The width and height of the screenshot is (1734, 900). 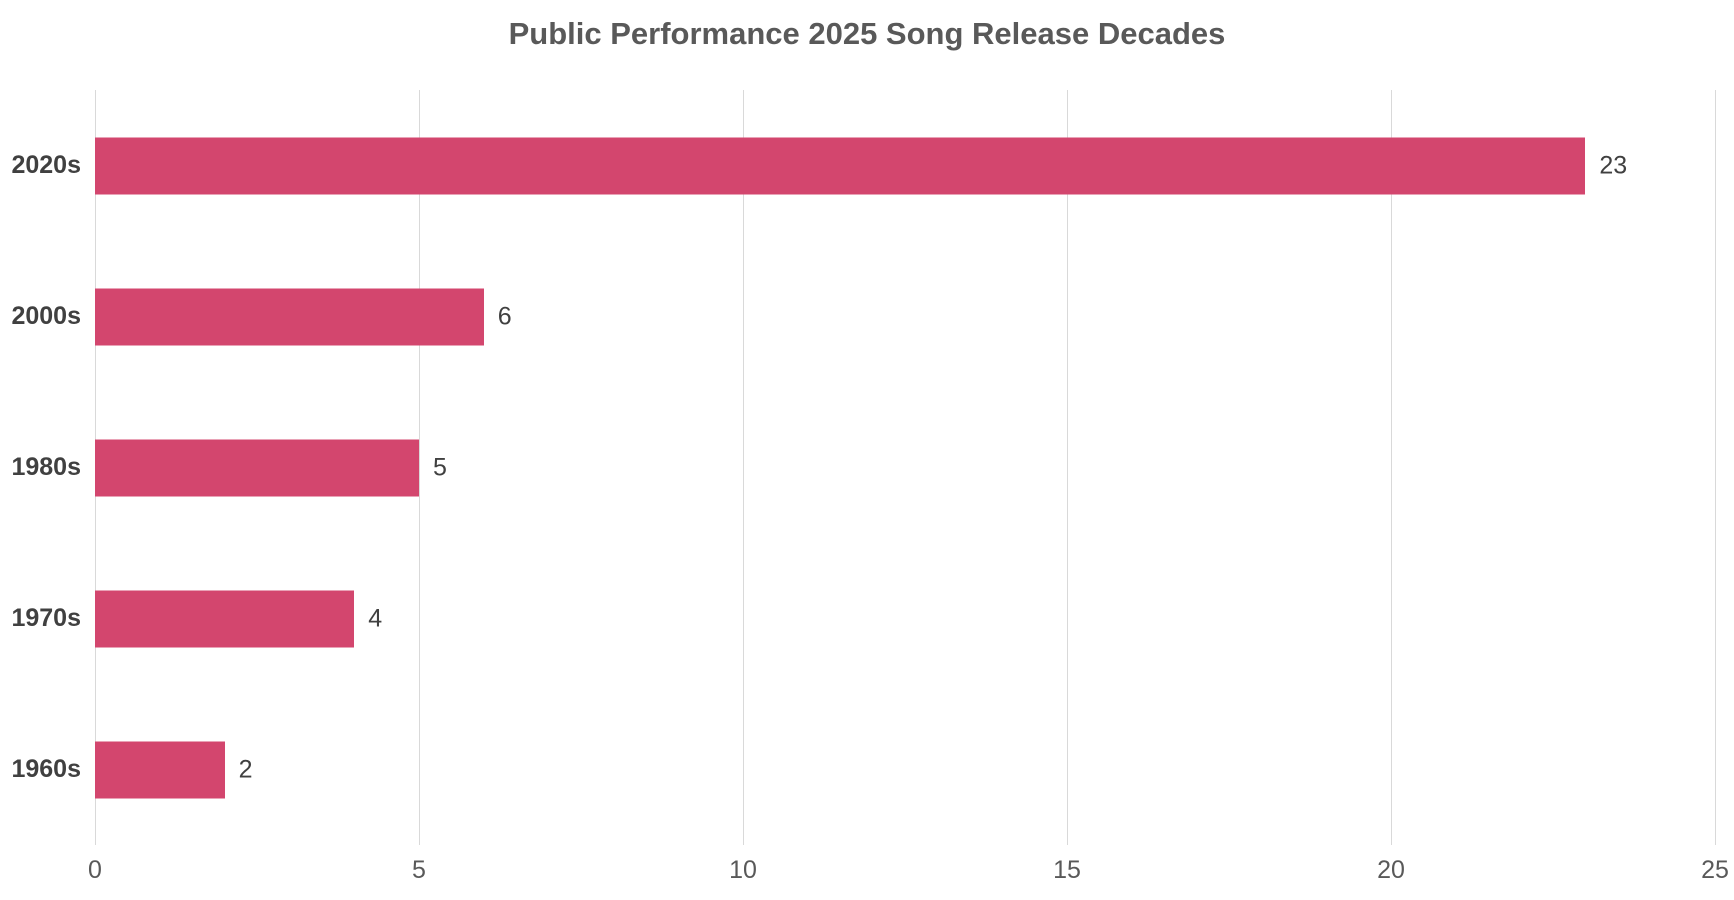 I want to click on x-tick-label: 25, so click(x=1715, y=870).